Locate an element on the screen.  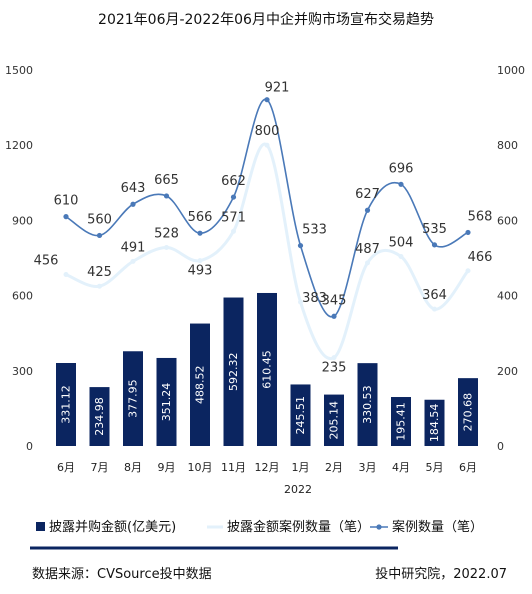
series-label-disclosed-count: 800 is located at coordinates (267, 131).